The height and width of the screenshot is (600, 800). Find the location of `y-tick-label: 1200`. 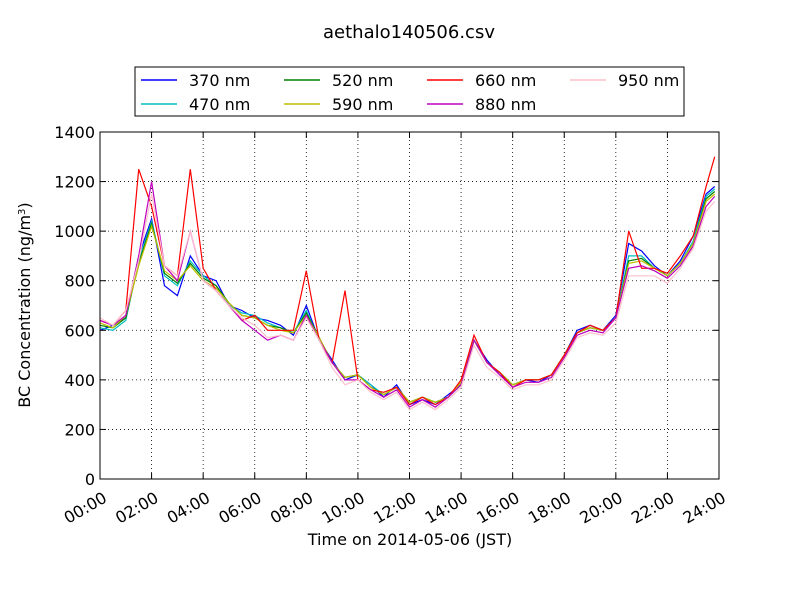

y-tick-label: 1200 is located at coordinates (74, 182).